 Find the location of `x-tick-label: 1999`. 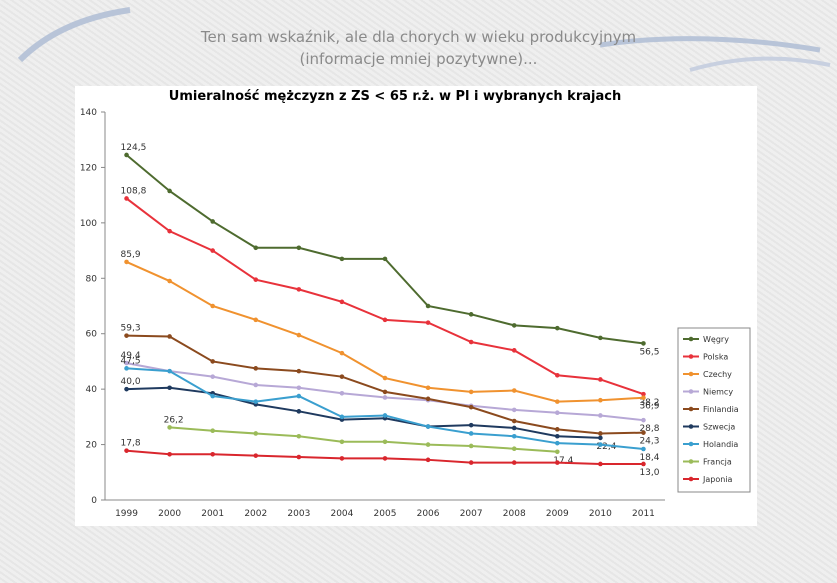

x-tick-label: 1999 is located at coordinates (126, 514).